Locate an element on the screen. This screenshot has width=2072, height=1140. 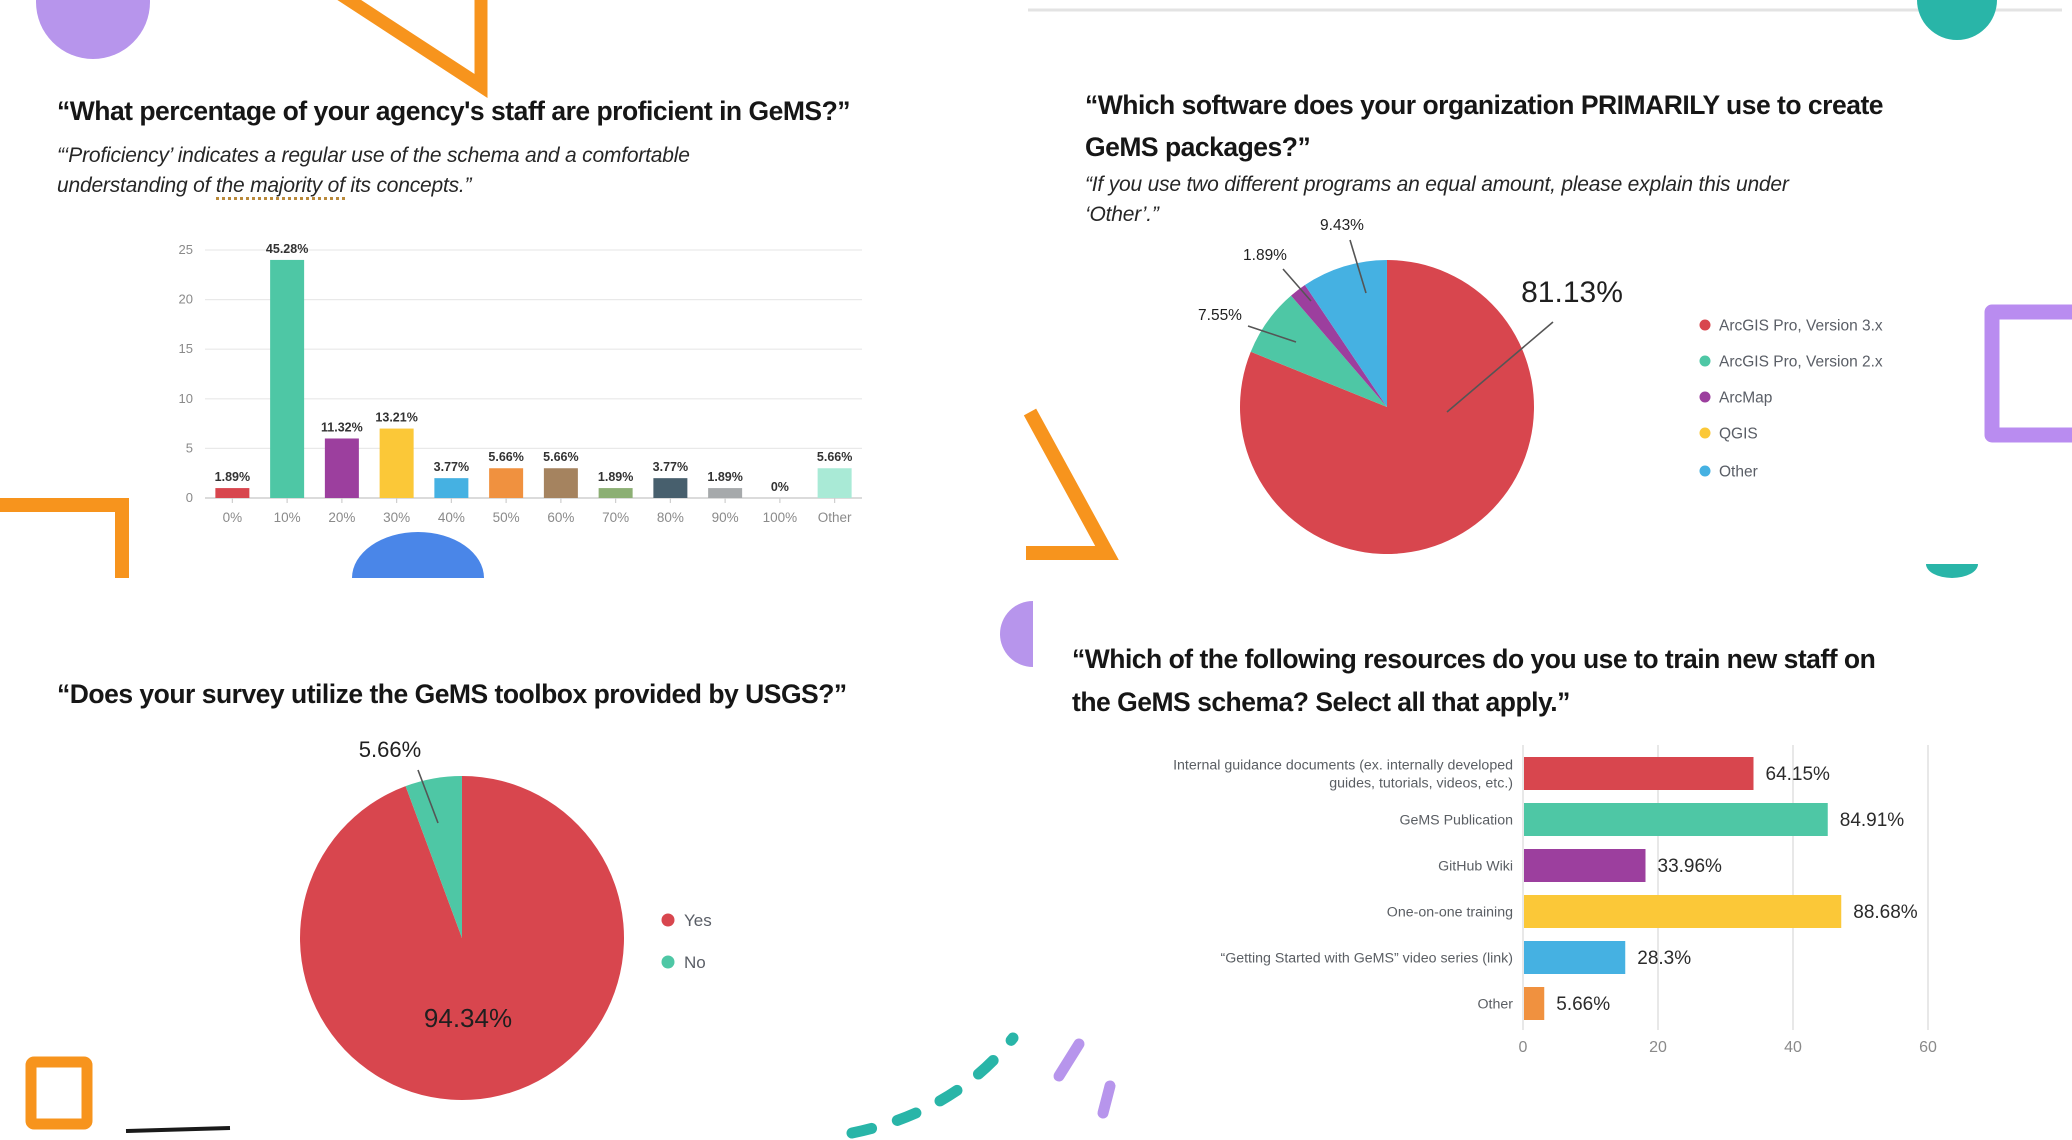
y-tick-label: 0 is located at coordinates (189, 497).